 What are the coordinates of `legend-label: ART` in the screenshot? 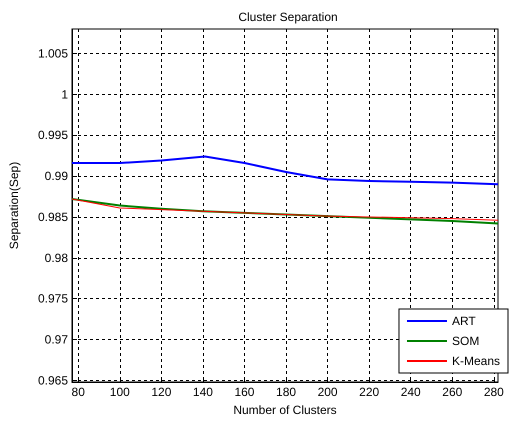 It's located at (464, 321).